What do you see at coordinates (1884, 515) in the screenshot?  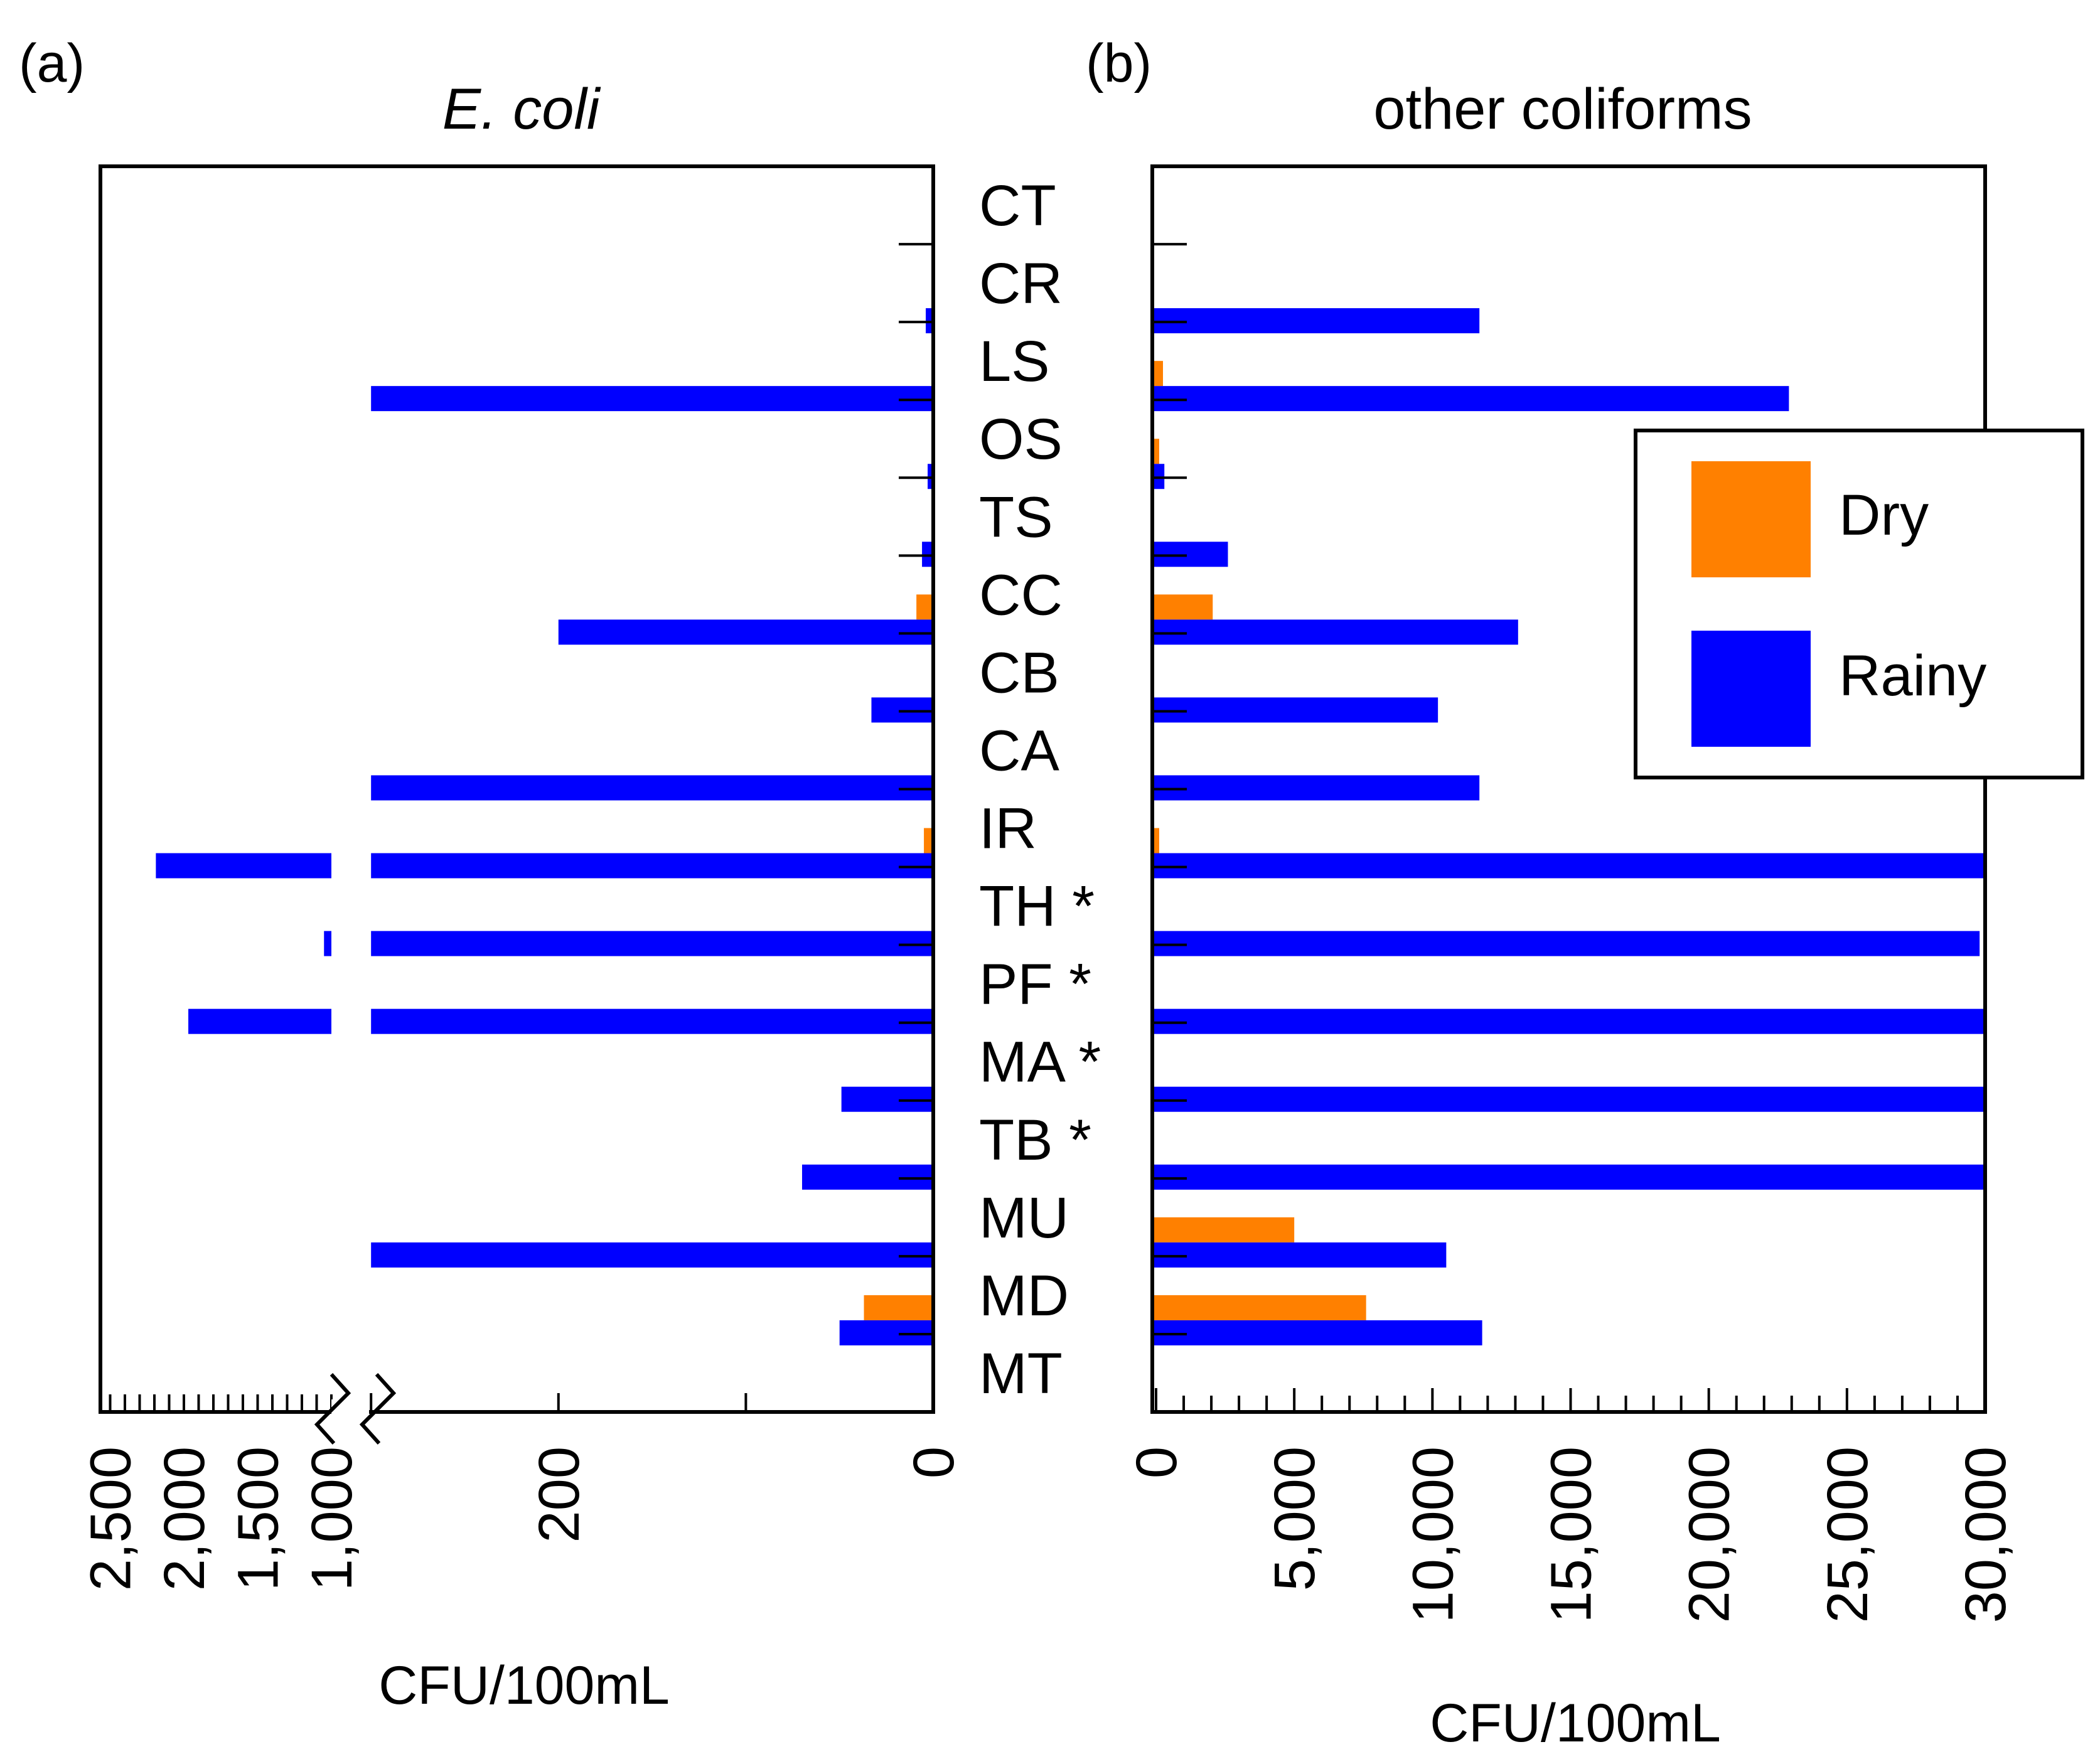 I see `legend-dry-label: Dry` at bounding box center [1884, 515].